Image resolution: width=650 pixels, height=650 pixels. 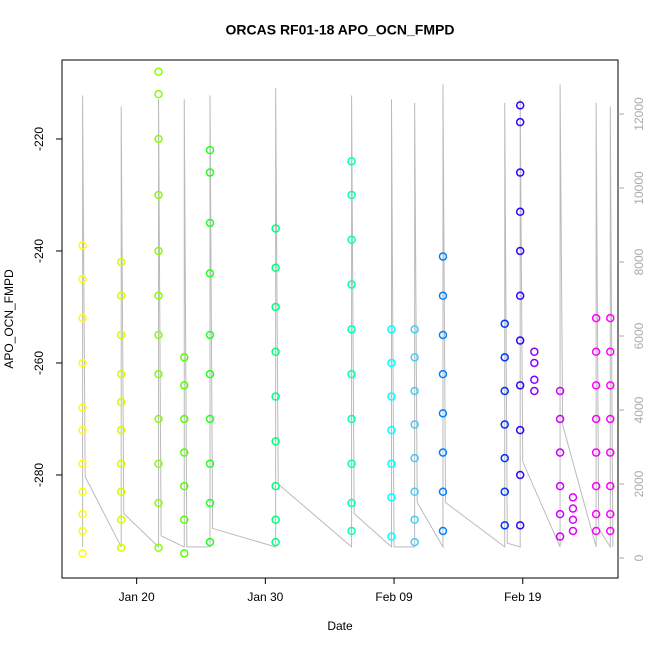 What do you see at coordinates (639, 557) in the screenshot?
I see `y2-tick-label: 0` at bounding box center [639, 557].